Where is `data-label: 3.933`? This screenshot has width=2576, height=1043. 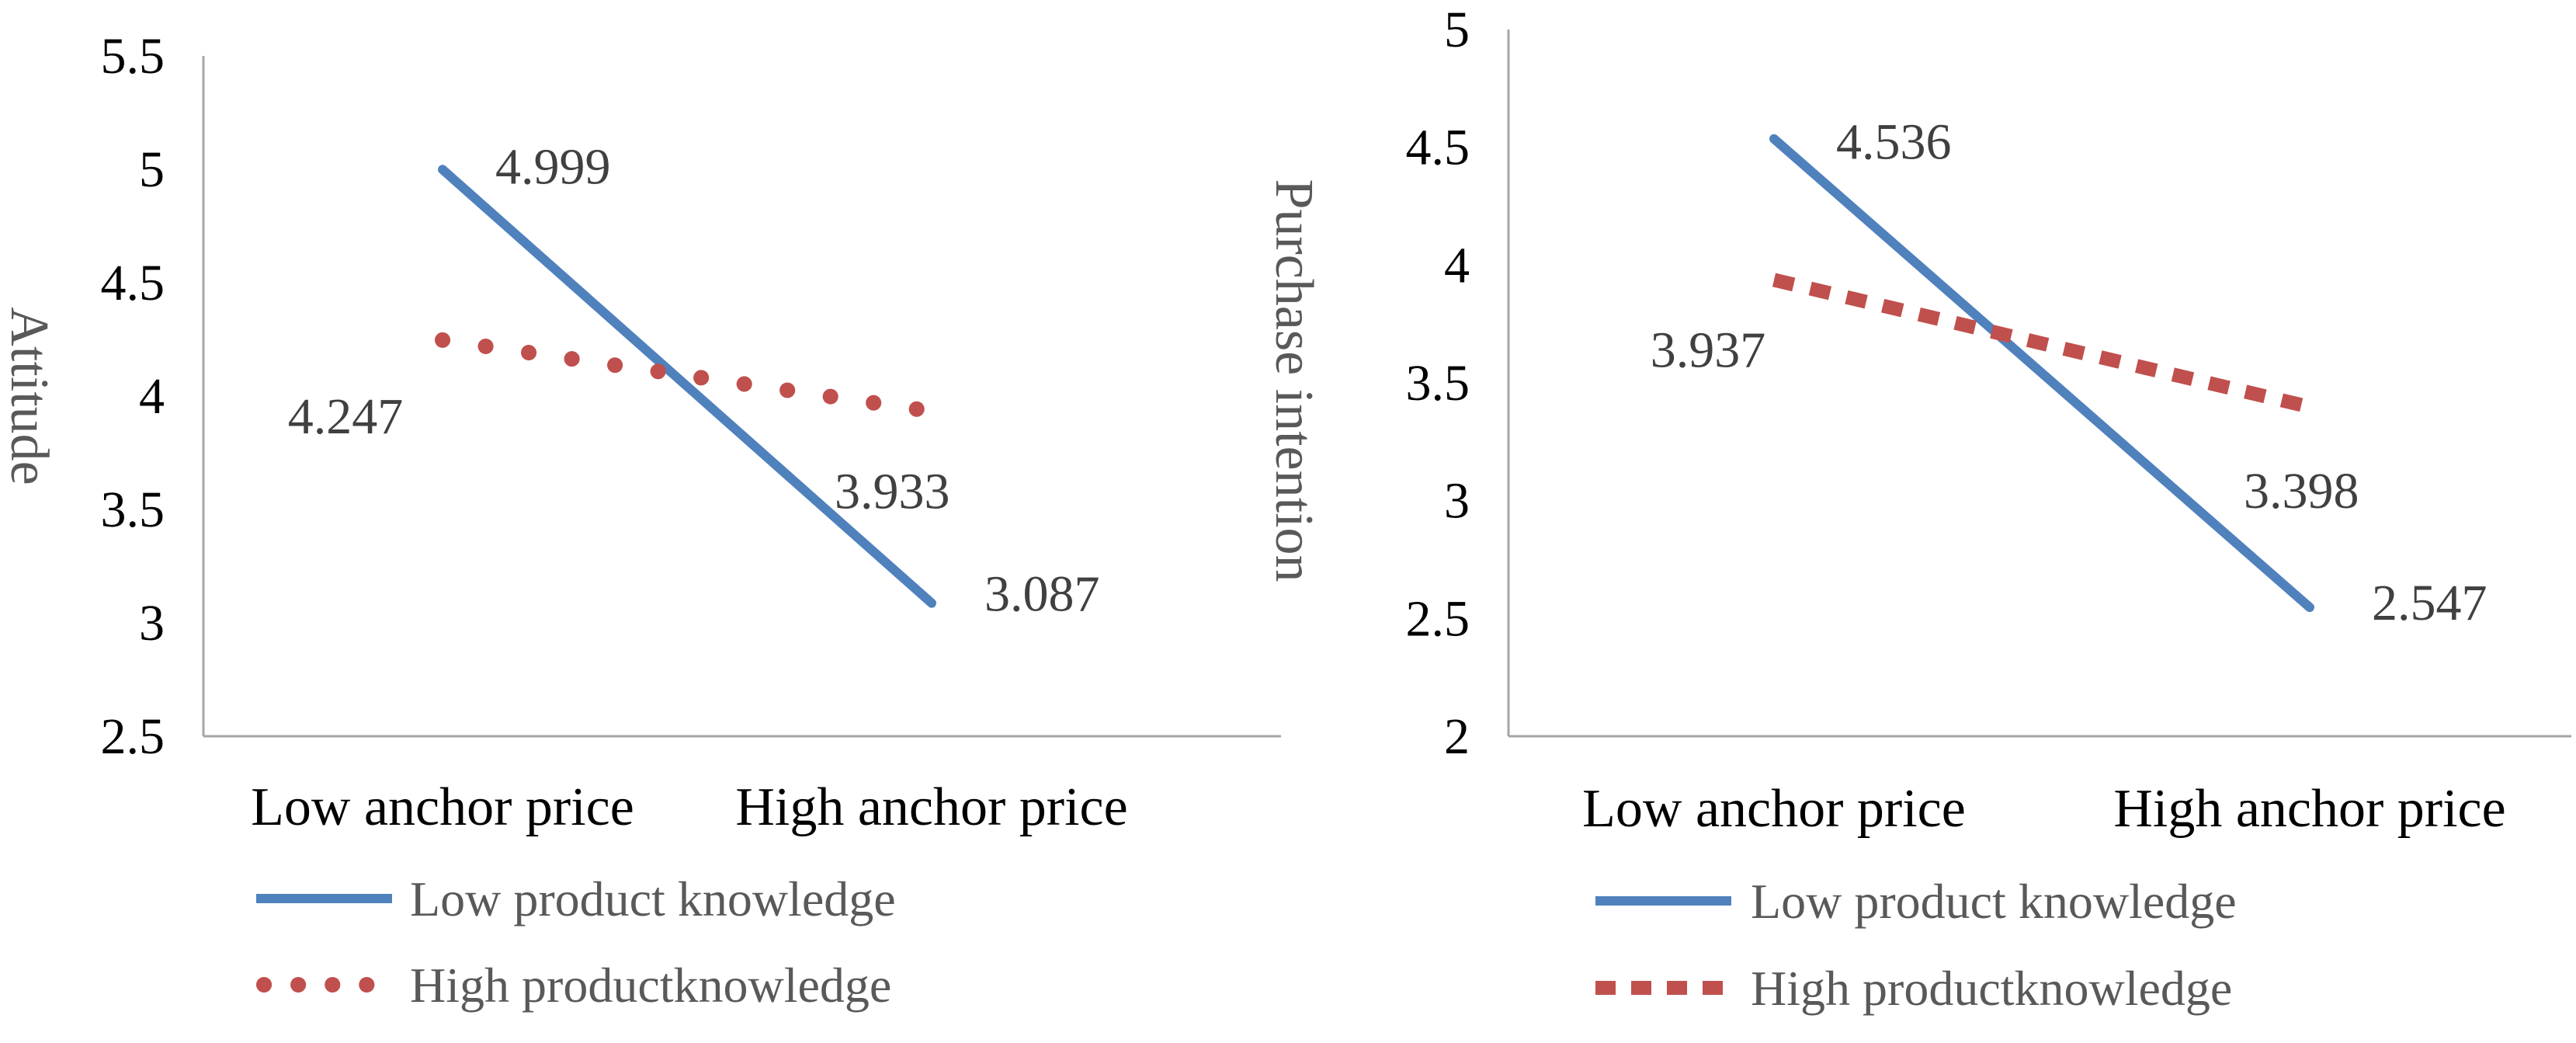 data-label: 3.933 is located at coordinates (893, 492).